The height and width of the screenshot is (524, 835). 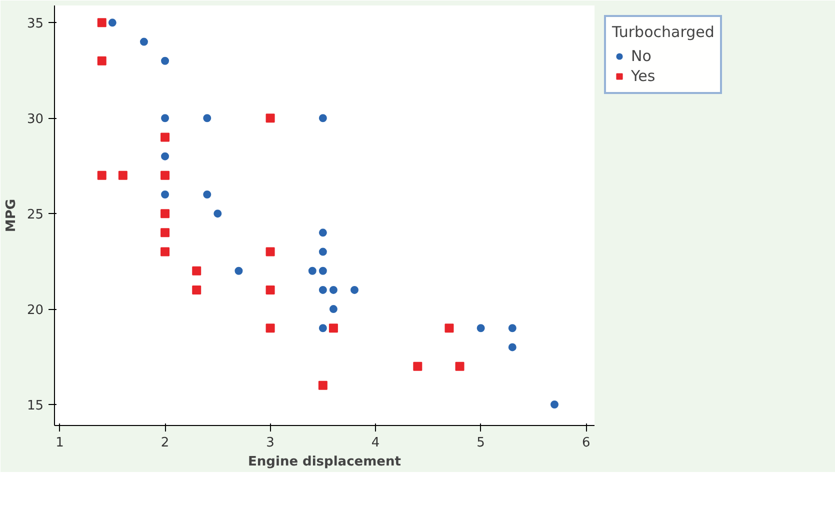 I want to click on y-tick-label: 25, so click(x=35, y=215).